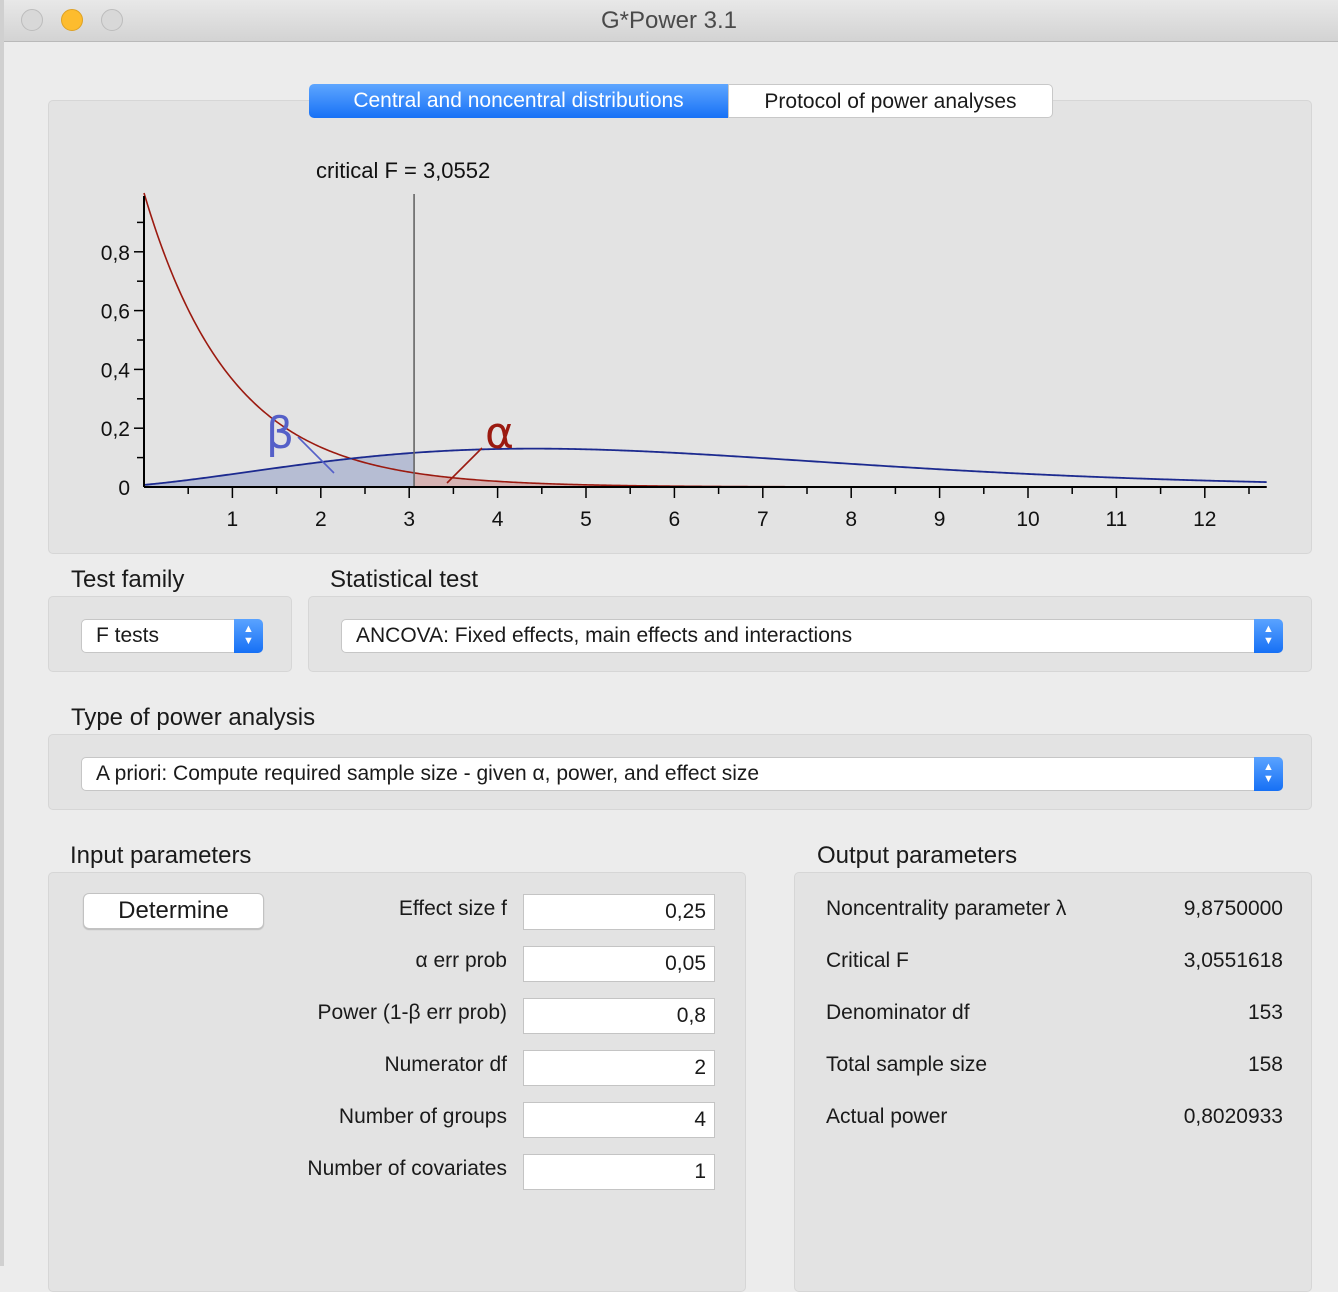 The image size is (1338, 1292). I want to click on beta-pointer, so click(316, 455).